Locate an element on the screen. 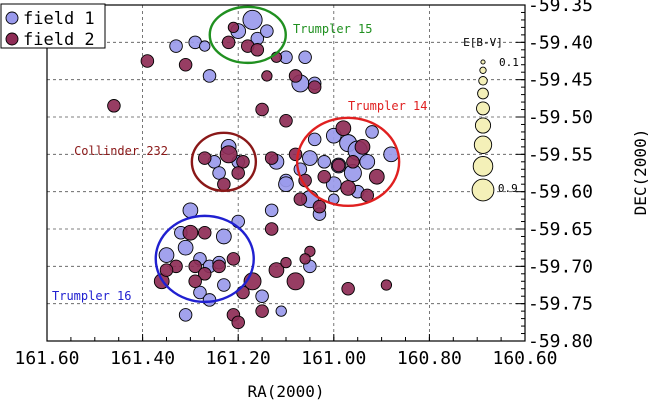 The image size is (648, 405). legend-box is located at coordinates (53, 26).